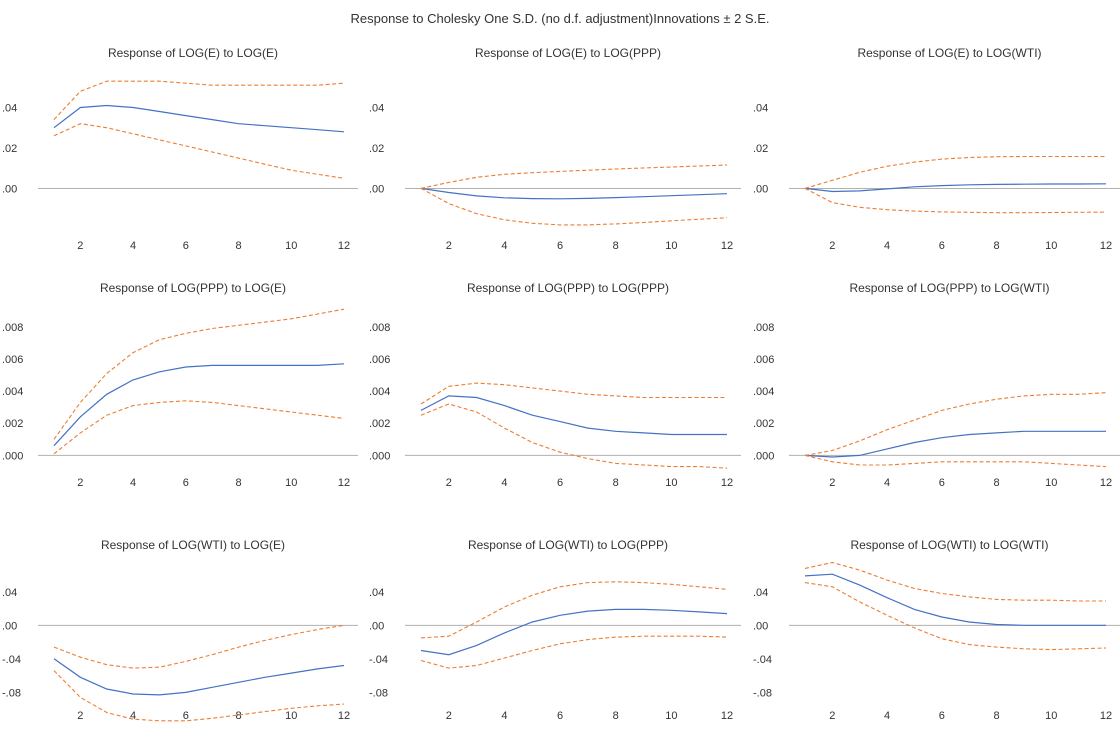 This screenshot has height=729, width=1120. Describe the element at coordinates (568, 545) in the screenshot. I see `panel-title: Response of LOG(WTI) to LOG(PPP)` at that location.